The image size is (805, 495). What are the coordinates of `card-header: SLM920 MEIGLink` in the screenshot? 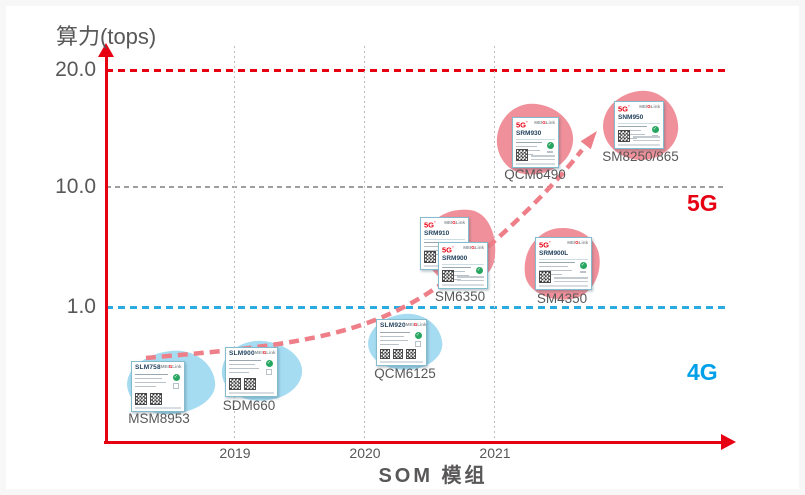 It's located at (403, 326).